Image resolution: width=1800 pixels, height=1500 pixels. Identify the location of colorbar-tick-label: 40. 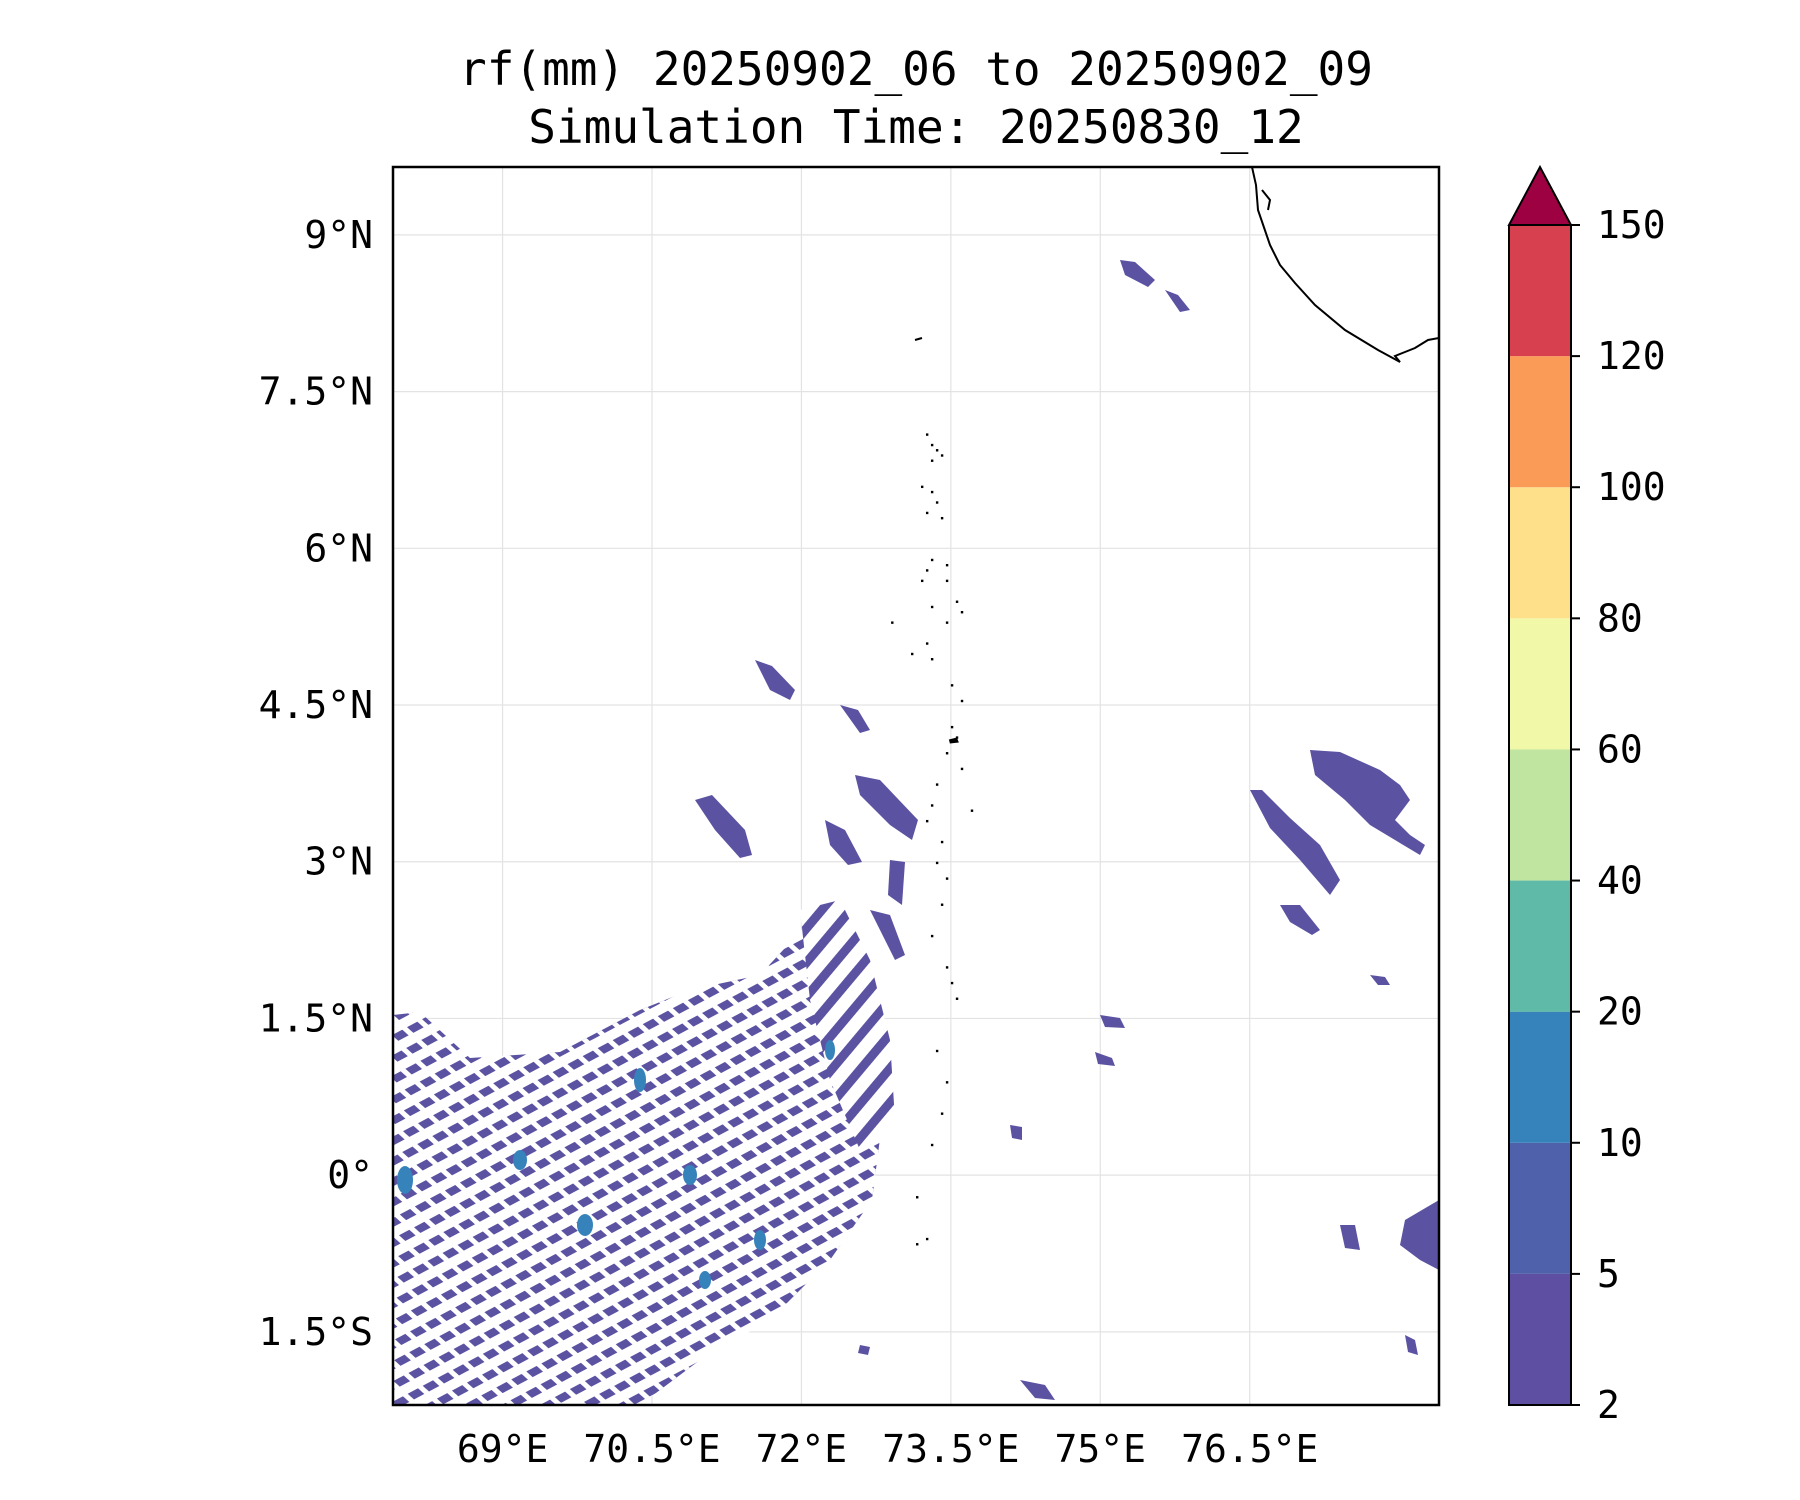
(1620, 881).